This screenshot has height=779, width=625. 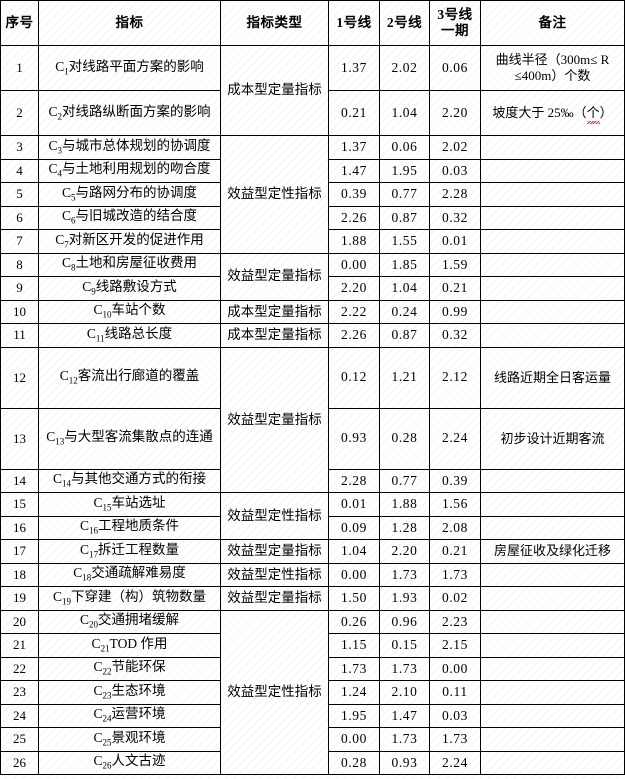 I want to click on table-row: 11 C11线路总长度 成本型定量指标 2.26 0.87 0.32, so click(x=312, y=335).